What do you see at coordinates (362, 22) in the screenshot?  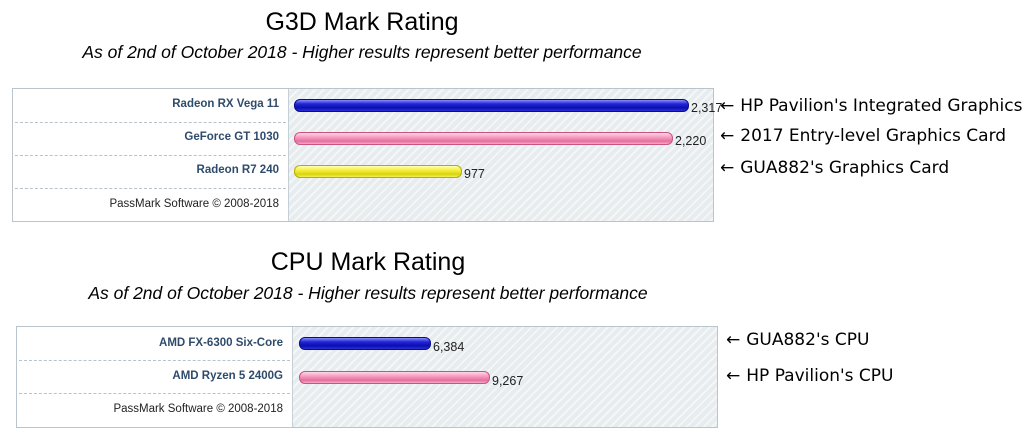 I see `gpu-chart-title: G3D Mark Rating` at bounding box center [362, 22].